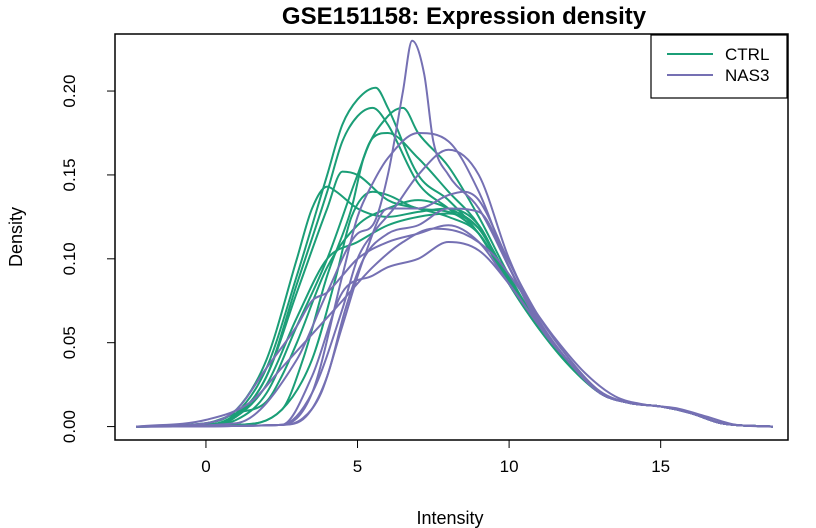  I want to click on y-axis: 0.00 0.05 0.10 0.15 0.20, so click(88, 258).